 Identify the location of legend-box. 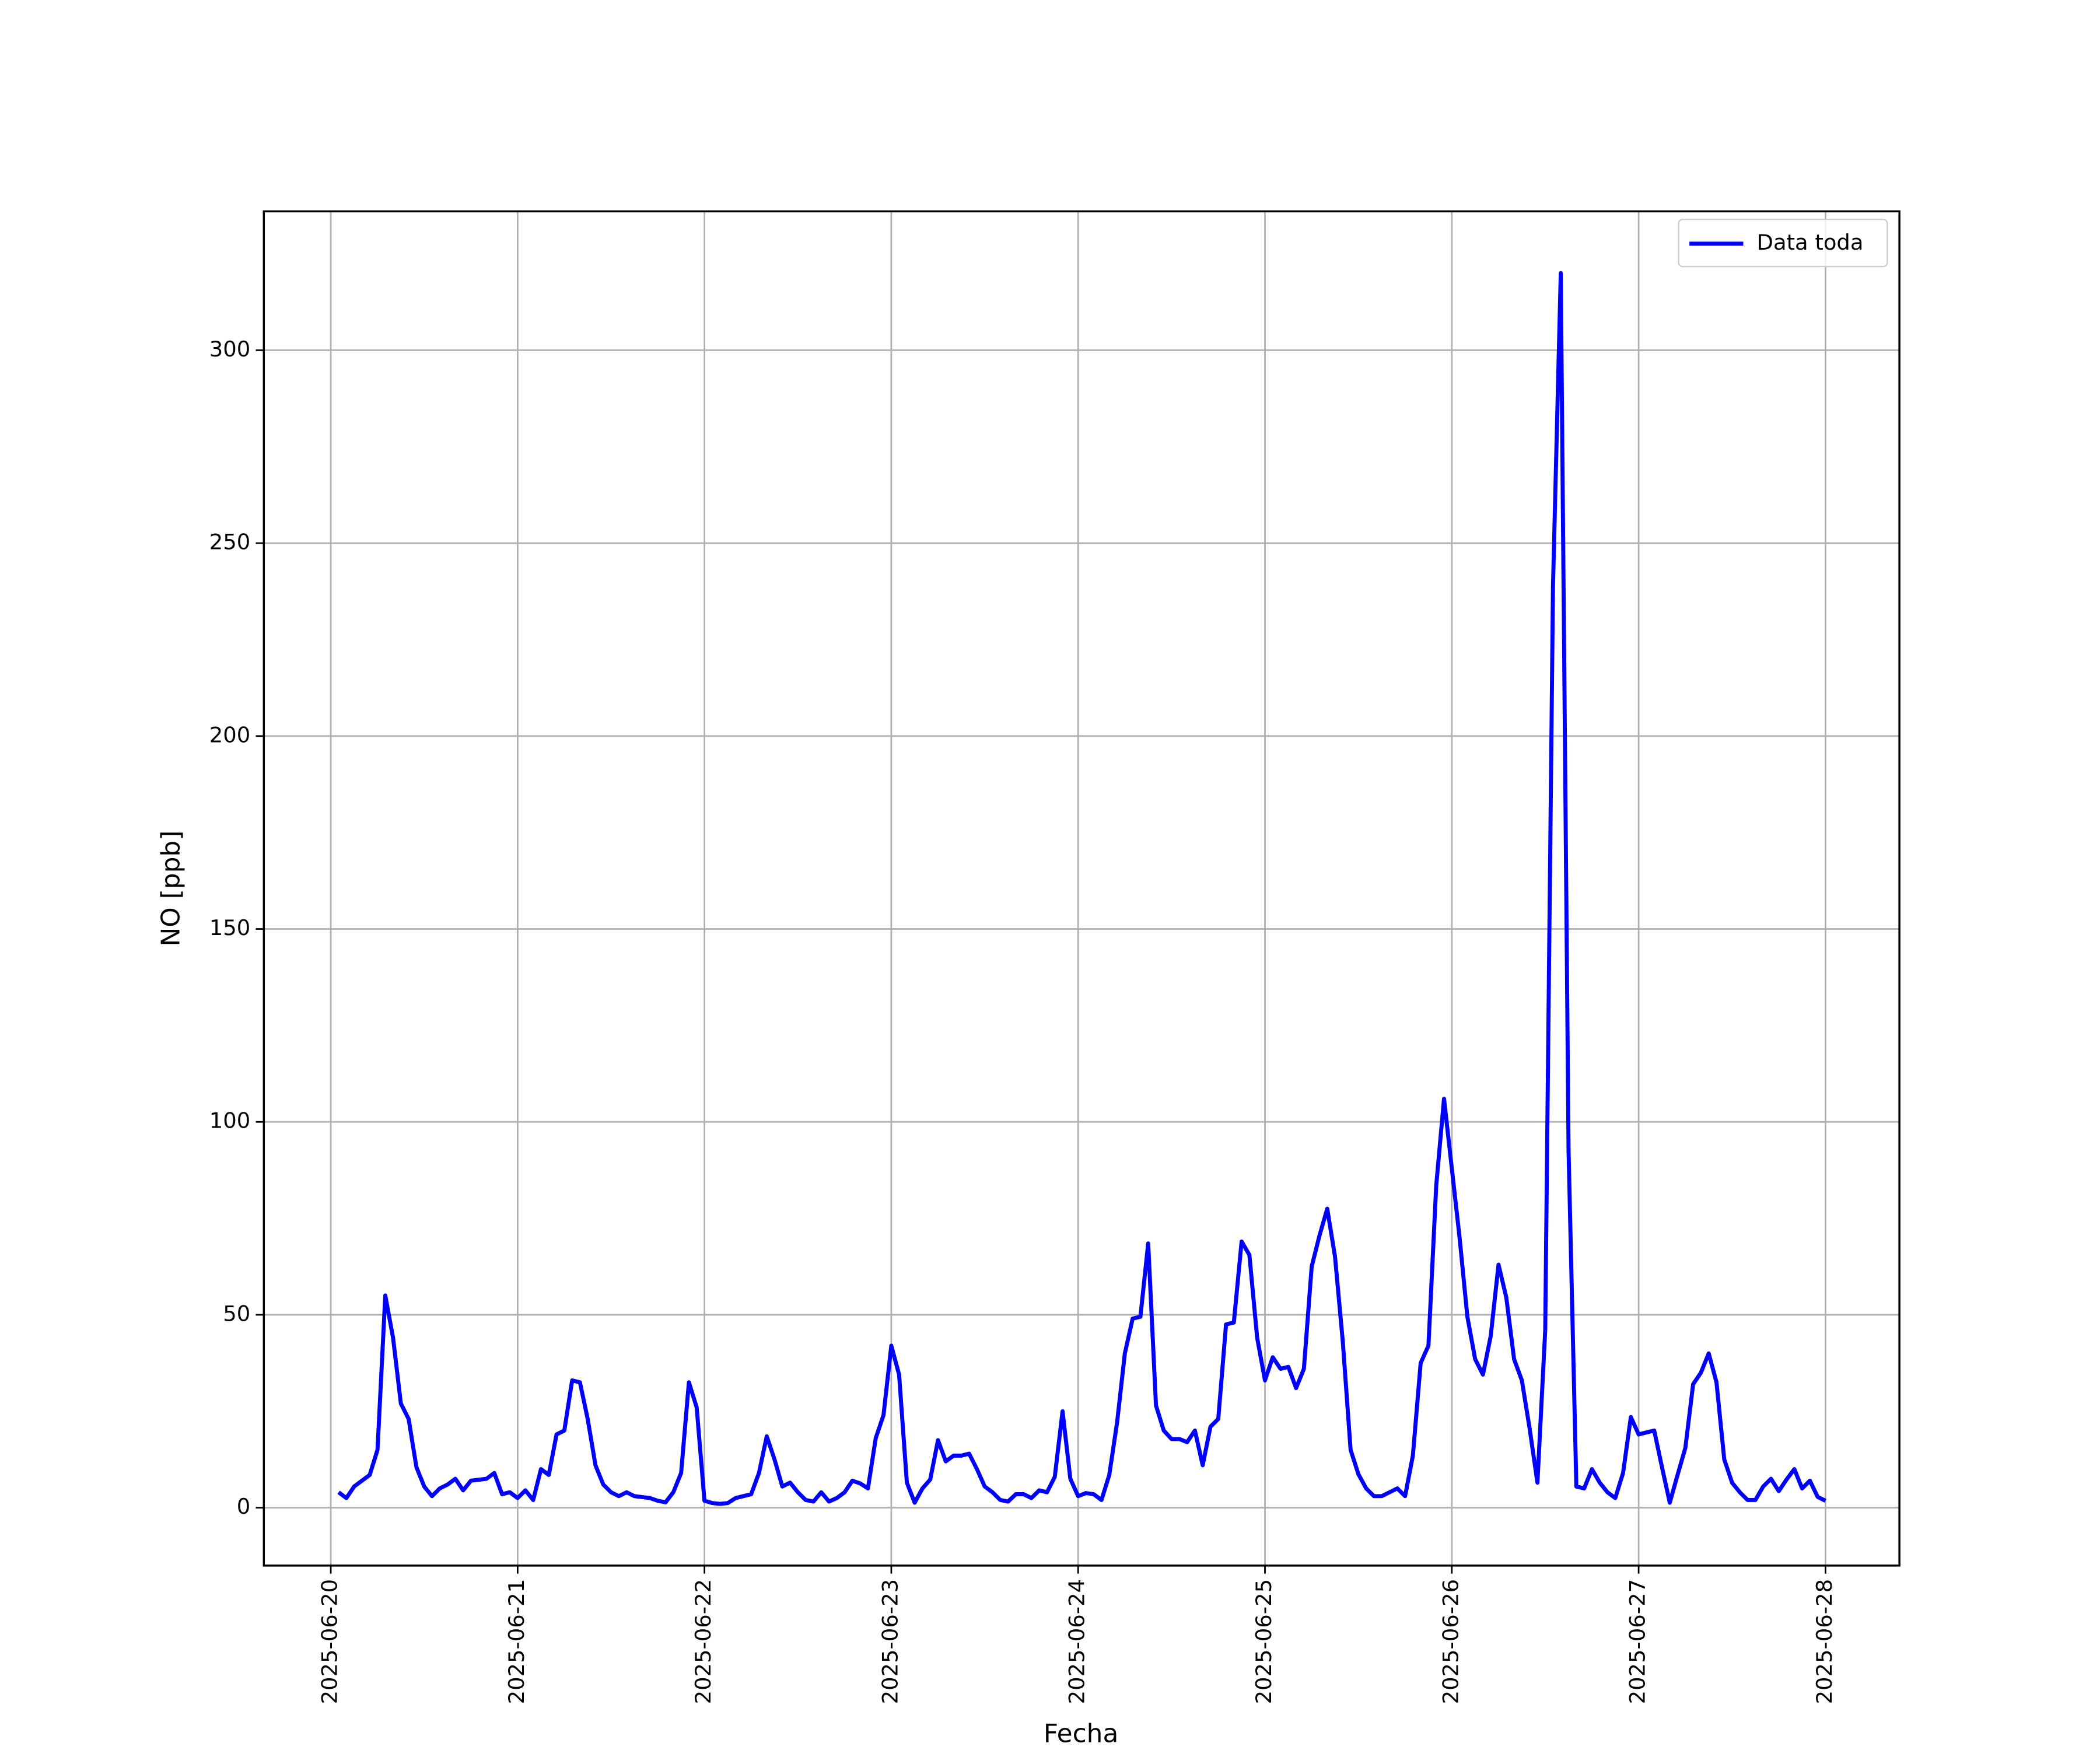
(1783, 243).